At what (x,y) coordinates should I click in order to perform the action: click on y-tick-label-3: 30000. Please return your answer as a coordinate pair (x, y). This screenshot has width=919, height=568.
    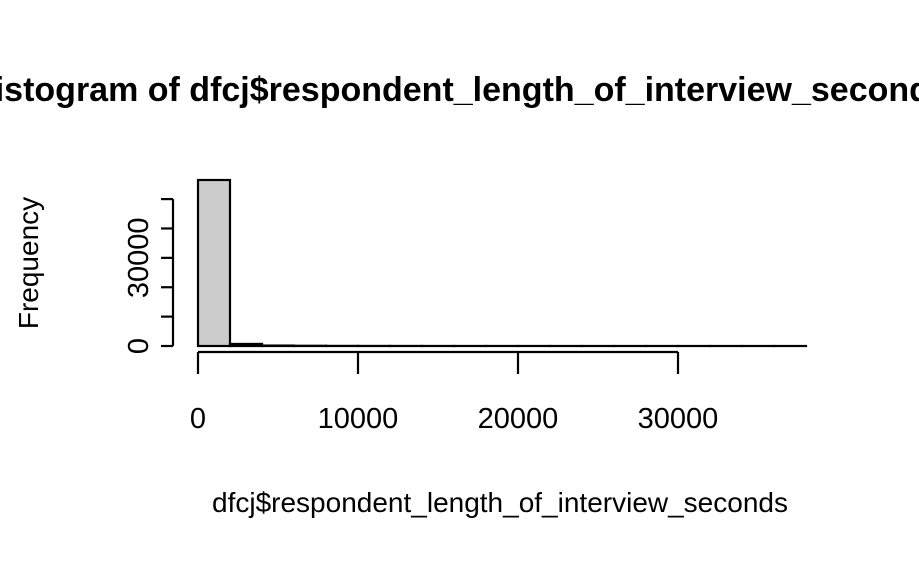
    Looking at the image, I should click on (139, 258).